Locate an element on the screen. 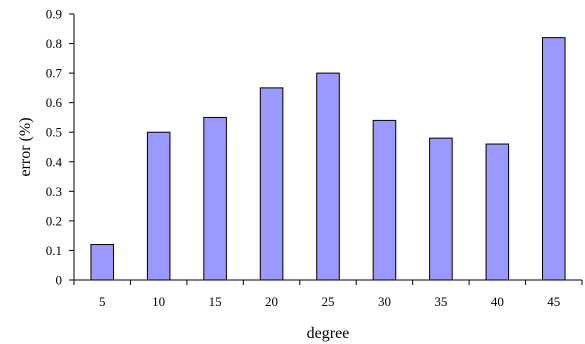 The image size is (585, 344). y-tick-label: 0.3 is located at coordinates (54, 191).